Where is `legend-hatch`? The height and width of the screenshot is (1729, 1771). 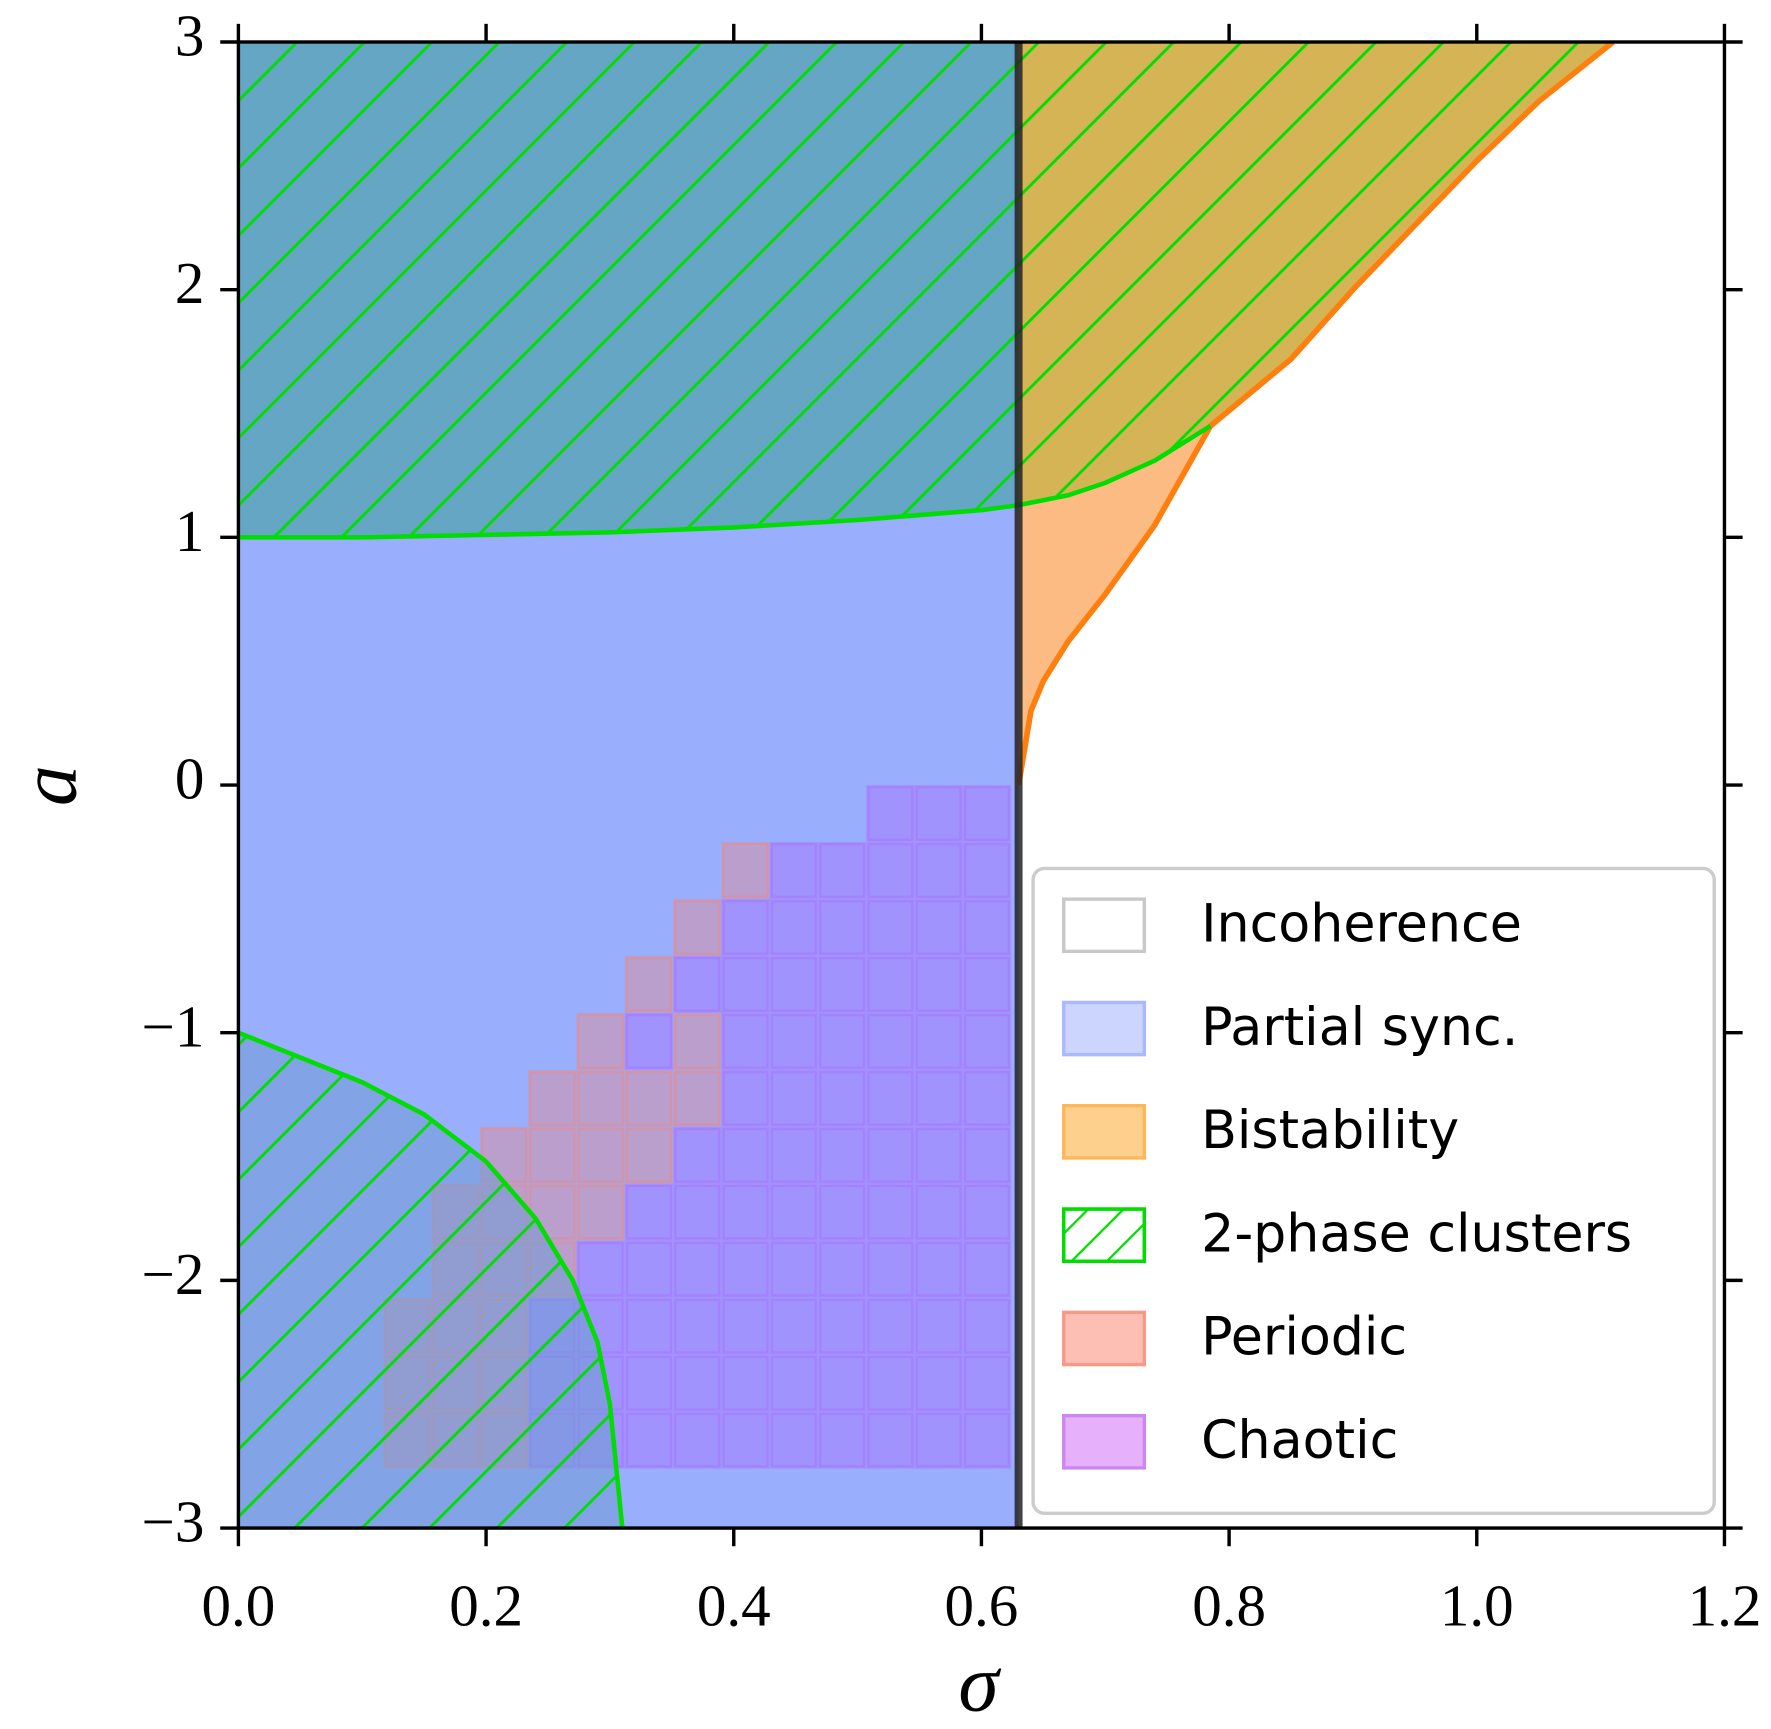 legend-hatch is located at coordinates (1104, 1235).